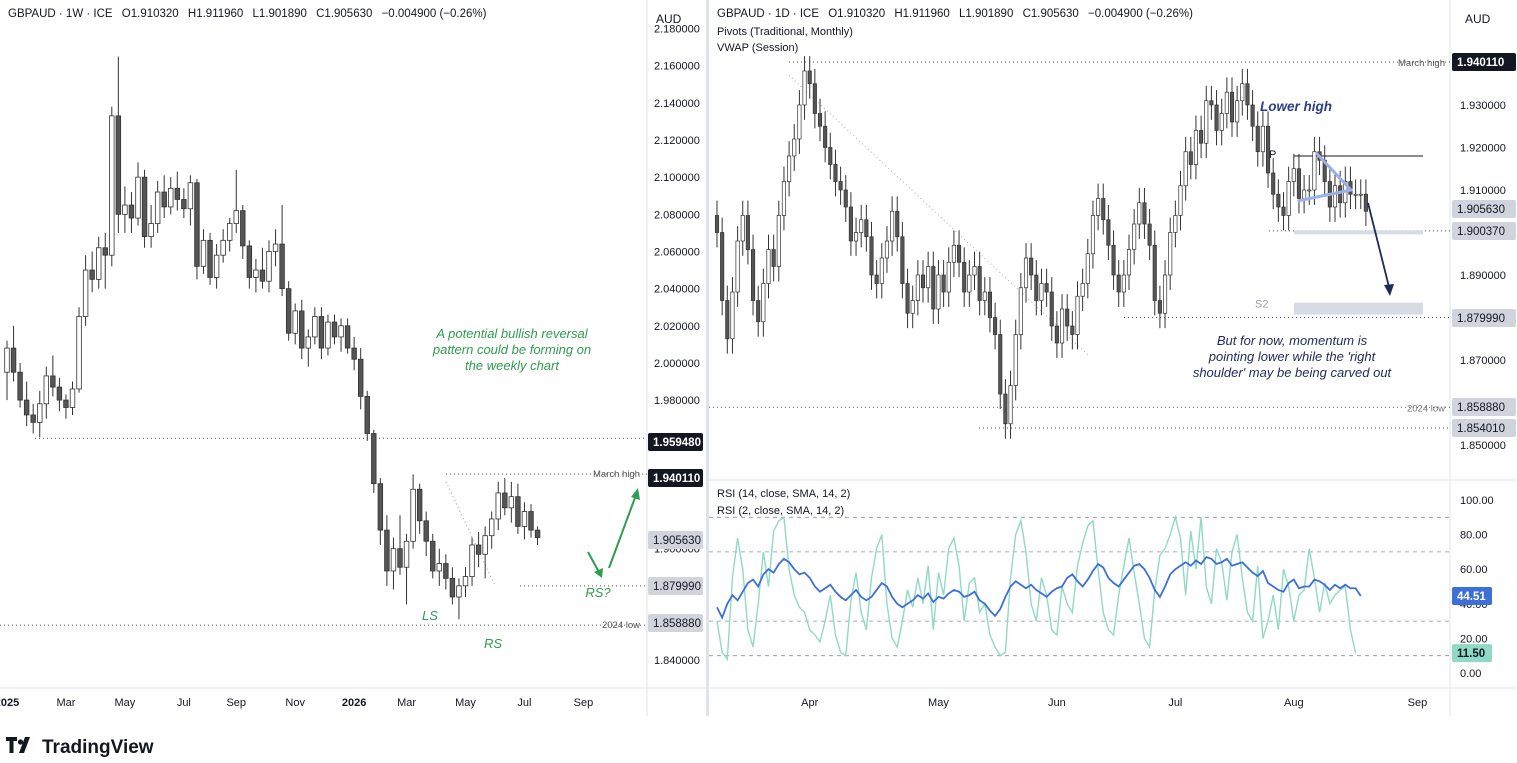 Image resolution: width=1517 pixels, height=763 pixels. I want to click on indicator-rsi-2: RSI (2, close, SMA, 14, 2), so click(781, 511).